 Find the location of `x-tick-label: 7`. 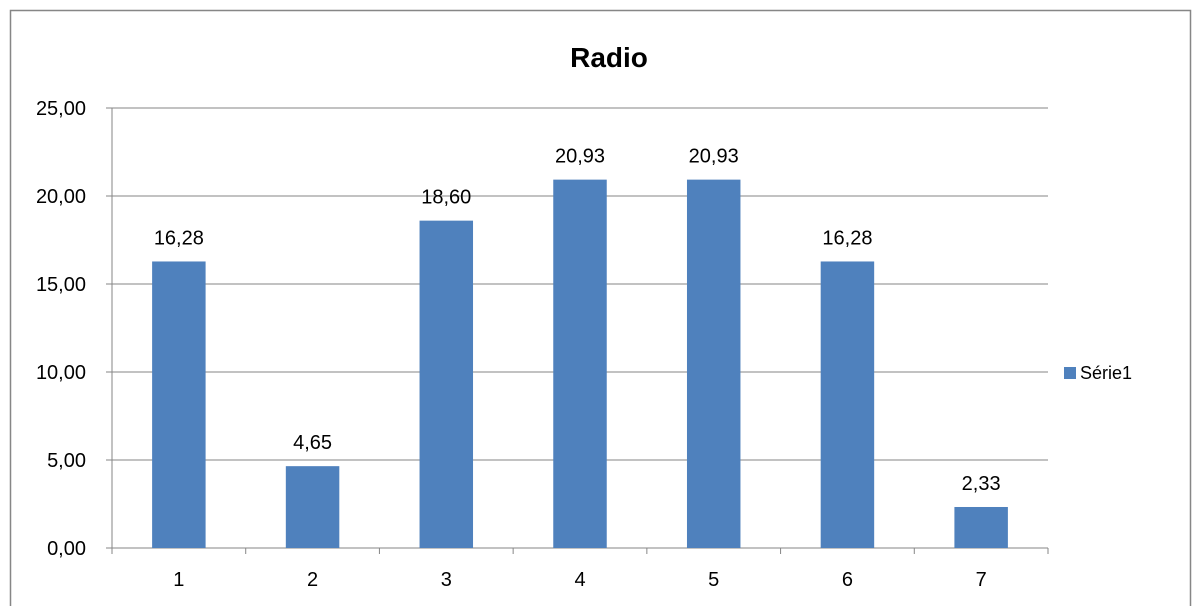

x-tick-label: 7 is located at coordinates (981, 580).